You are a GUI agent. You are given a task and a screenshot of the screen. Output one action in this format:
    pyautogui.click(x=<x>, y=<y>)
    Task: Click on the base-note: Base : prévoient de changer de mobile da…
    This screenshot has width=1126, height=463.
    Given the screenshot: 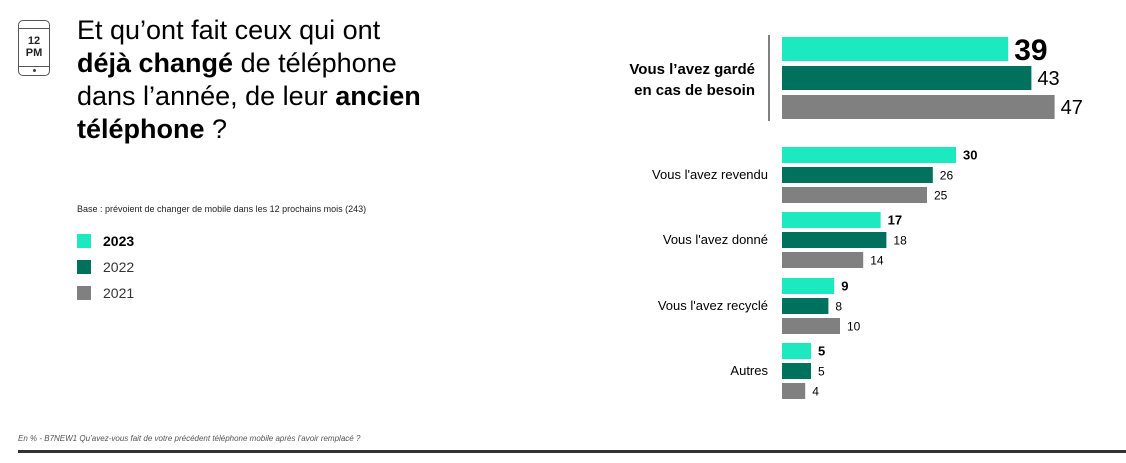 What is the action you would take?
    pyautogui.click(x=222, y=209)
    